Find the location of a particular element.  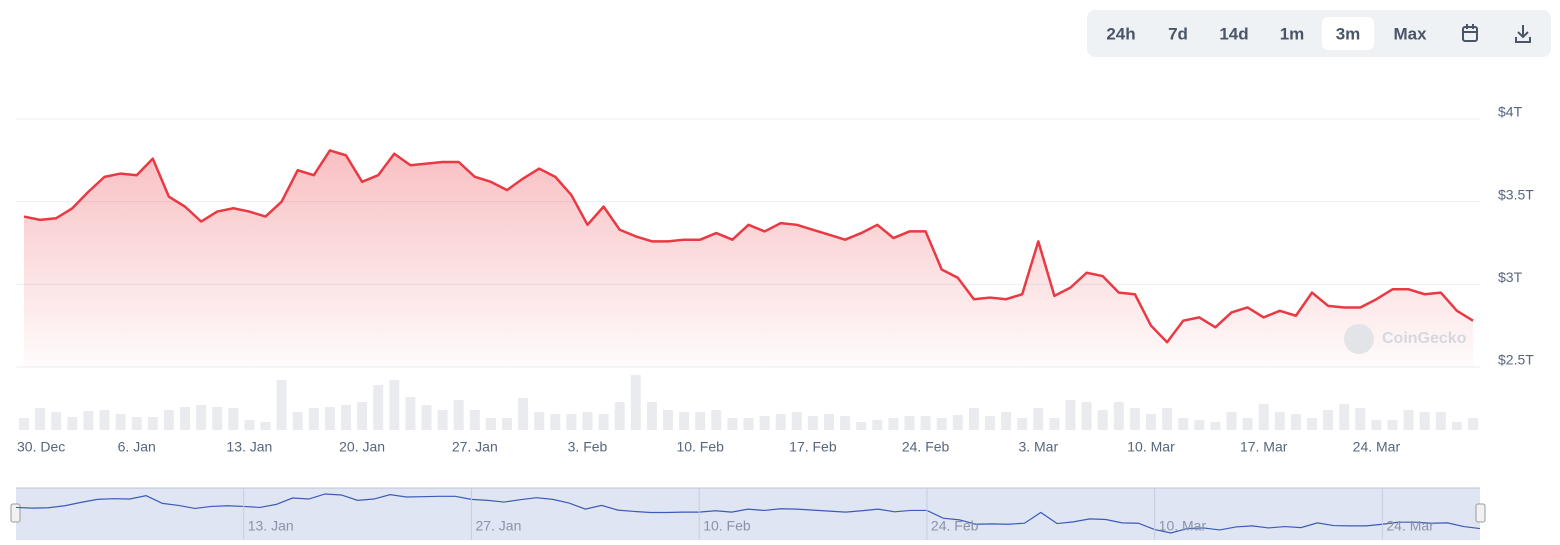

x-tick-label: 17. Mar is located at coordinates (1264, 447).